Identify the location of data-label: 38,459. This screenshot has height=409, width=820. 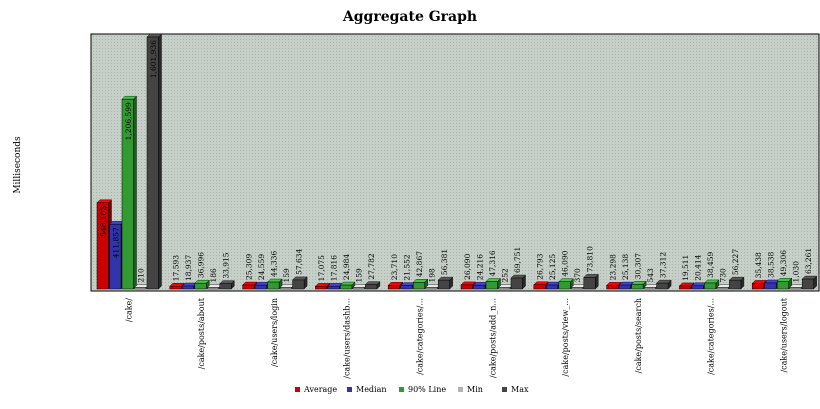
(710, 264).